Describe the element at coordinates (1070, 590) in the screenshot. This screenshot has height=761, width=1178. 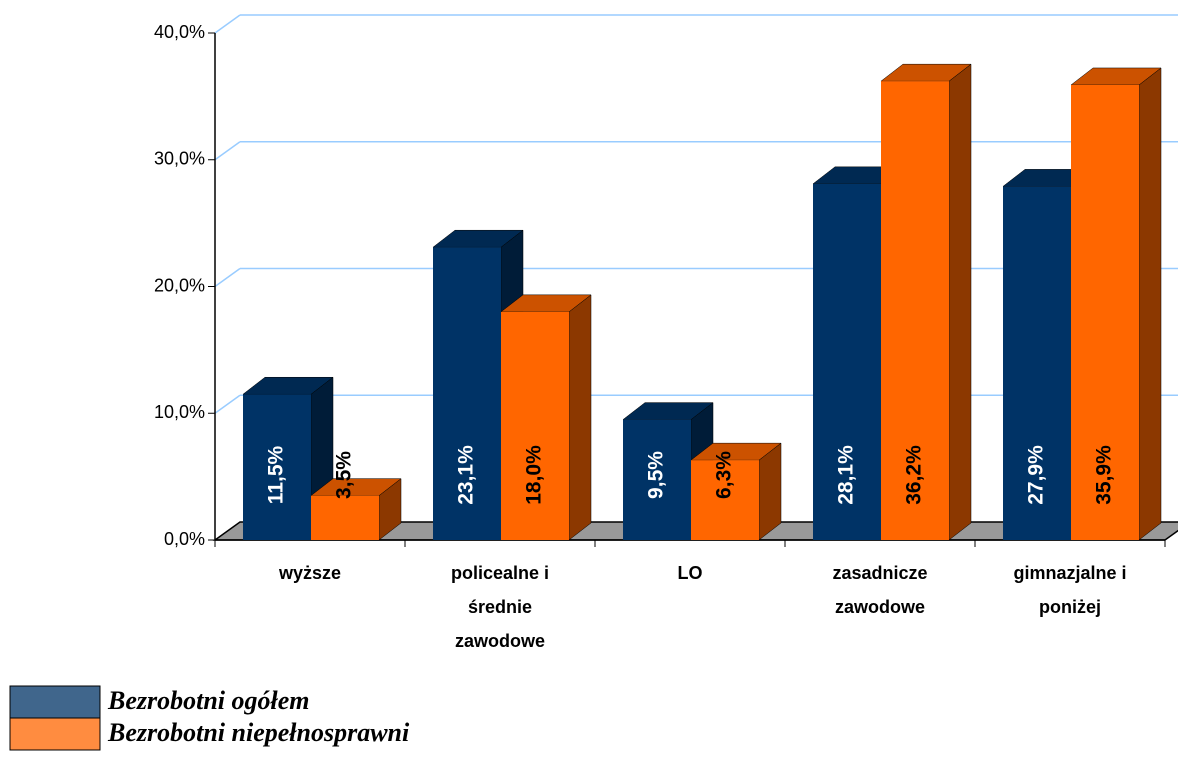
I see `x-tick-label: gimnazjalne i poniżej` at that location.